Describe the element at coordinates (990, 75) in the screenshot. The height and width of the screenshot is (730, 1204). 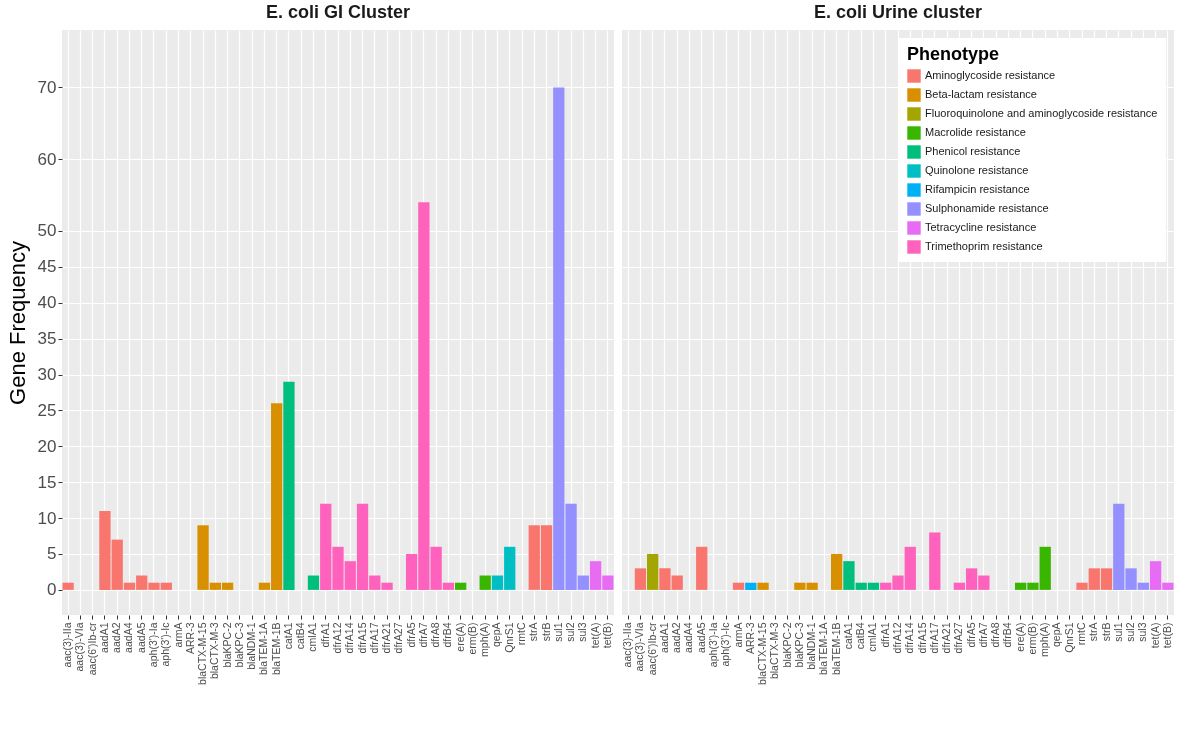
I see `legend-label: Aminoglycoside resistance` at that location.